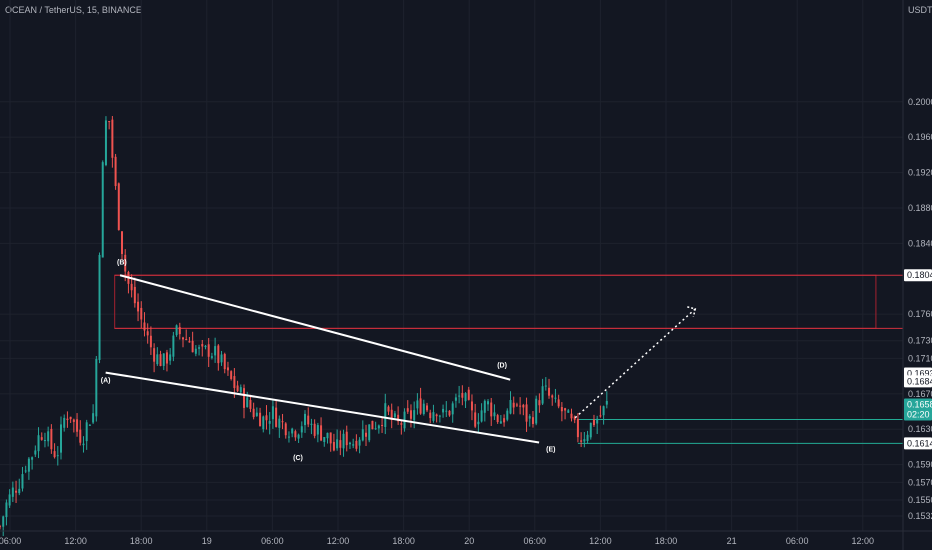 Image resolution: width=932 pixels, height=550 pixels. Describe the element at coordinates (918, 414) in the screenshot. I see `price-tag-countdown: 02:20` at that location.